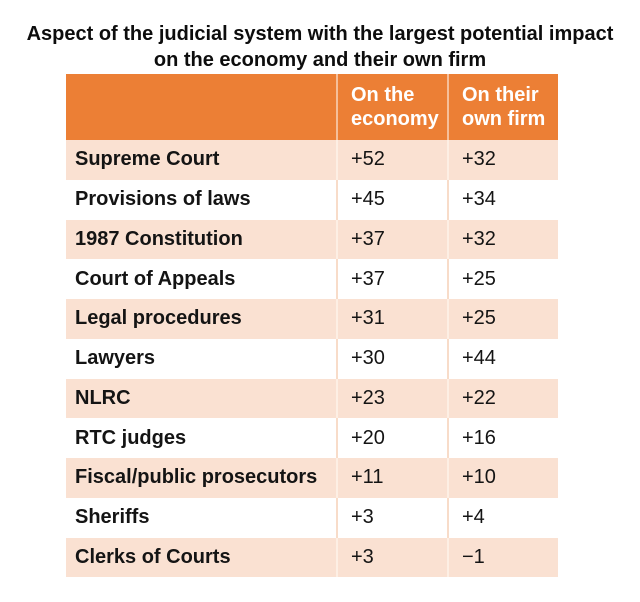  What do you see at coordinates (479, 397) in the screenshot?
I see `own-firm-value: +22` at bounding box center [479, 397].